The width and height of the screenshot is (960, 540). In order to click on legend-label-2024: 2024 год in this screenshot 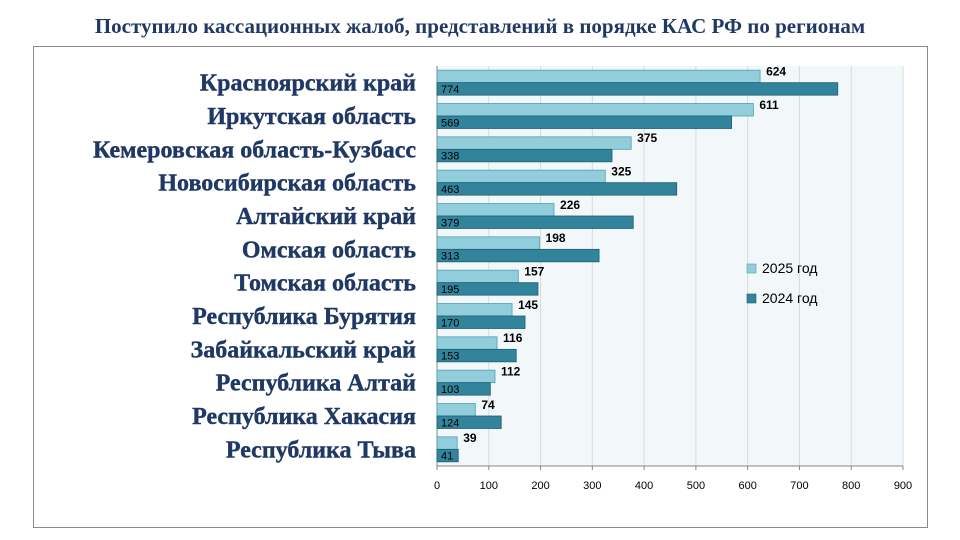, I will do `click(789, 298)`.